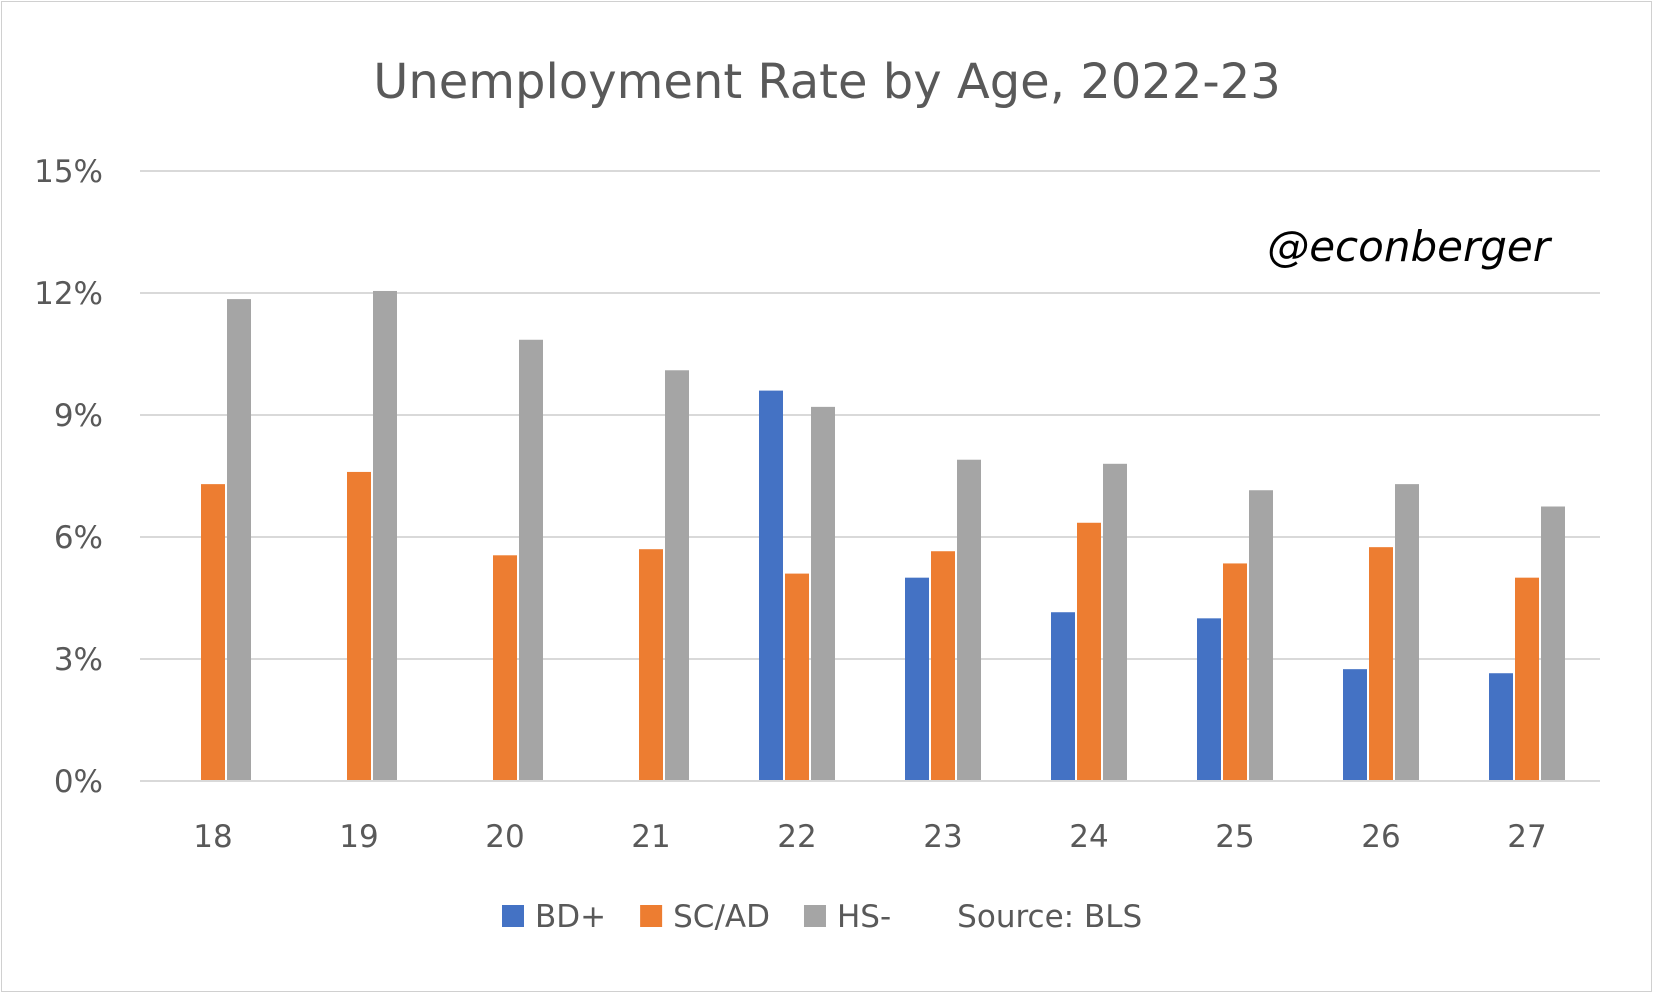 This screenshot has height=996, width=1653. Describe the element at coordinates (651, 665) in the screenshot. I see `bar-SC/AD-21` at that location.